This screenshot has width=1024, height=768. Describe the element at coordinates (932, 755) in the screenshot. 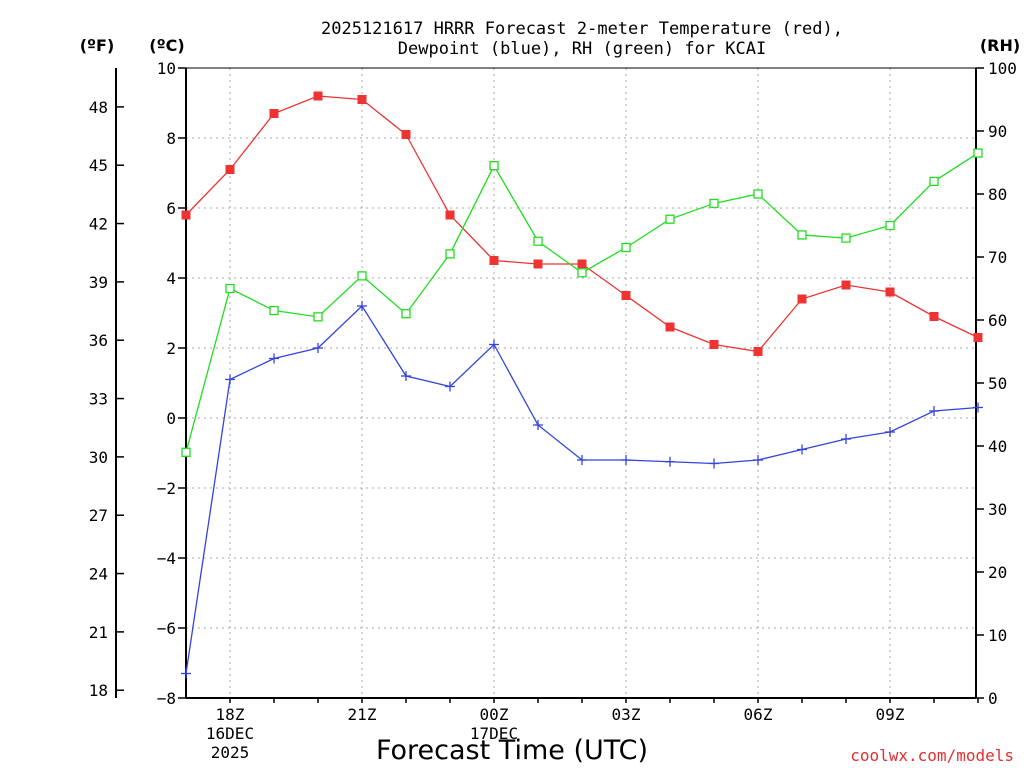

I see `credit-link: coolwx.com/models` at that location.